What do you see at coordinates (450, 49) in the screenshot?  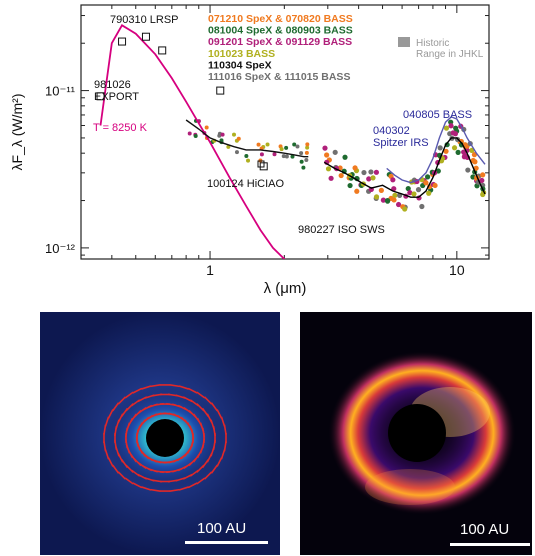 I see `historic-label: Historic Range in JHKL` at bounding box center [450, 49].